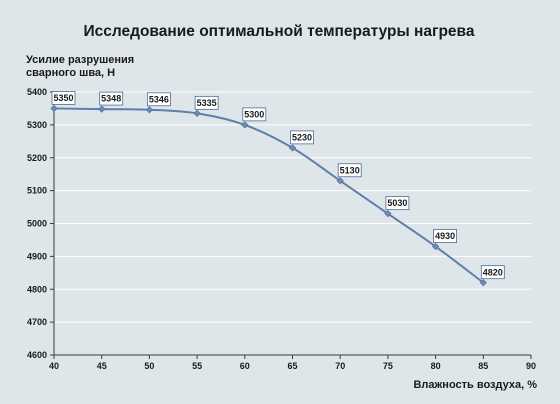 The width and height of the screenshot is (560, 404). What do you see at coordinates (37, 322) in the screenshot?
I see `y-tick-label: 4700` at bounding box center [37, 322].